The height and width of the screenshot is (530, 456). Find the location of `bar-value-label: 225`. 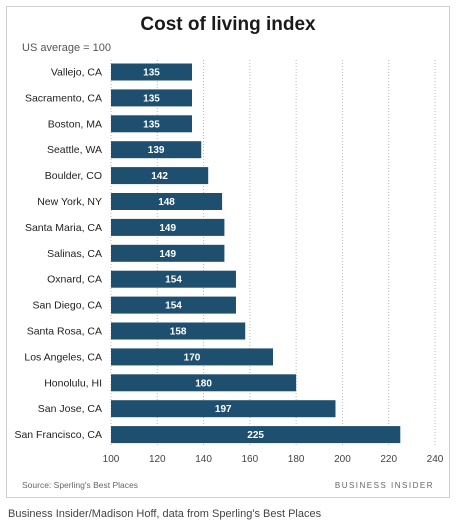

bar-value-label: 225 is located at coordinates (255, 435).